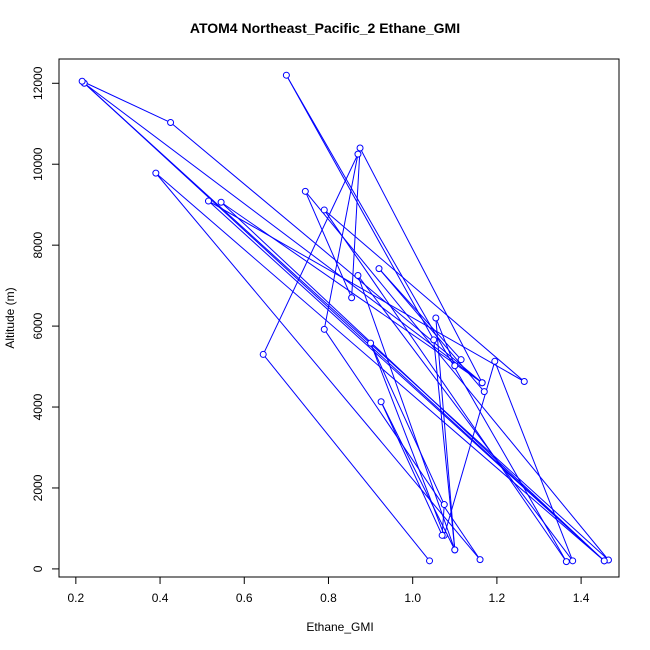 This screenshot has width=650, height=650. I want to click on y-tick-label: 0, so click(38, 568).